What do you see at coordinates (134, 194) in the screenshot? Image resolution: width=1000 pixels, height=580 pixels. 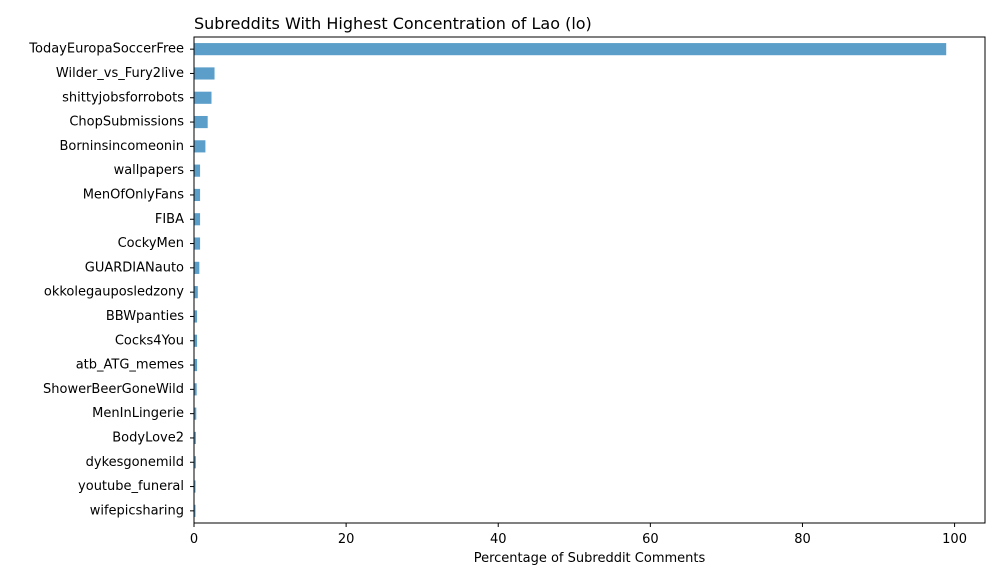 I see `y-tick-label: MenOfOnlyFans` at bounding box center [134, 194].